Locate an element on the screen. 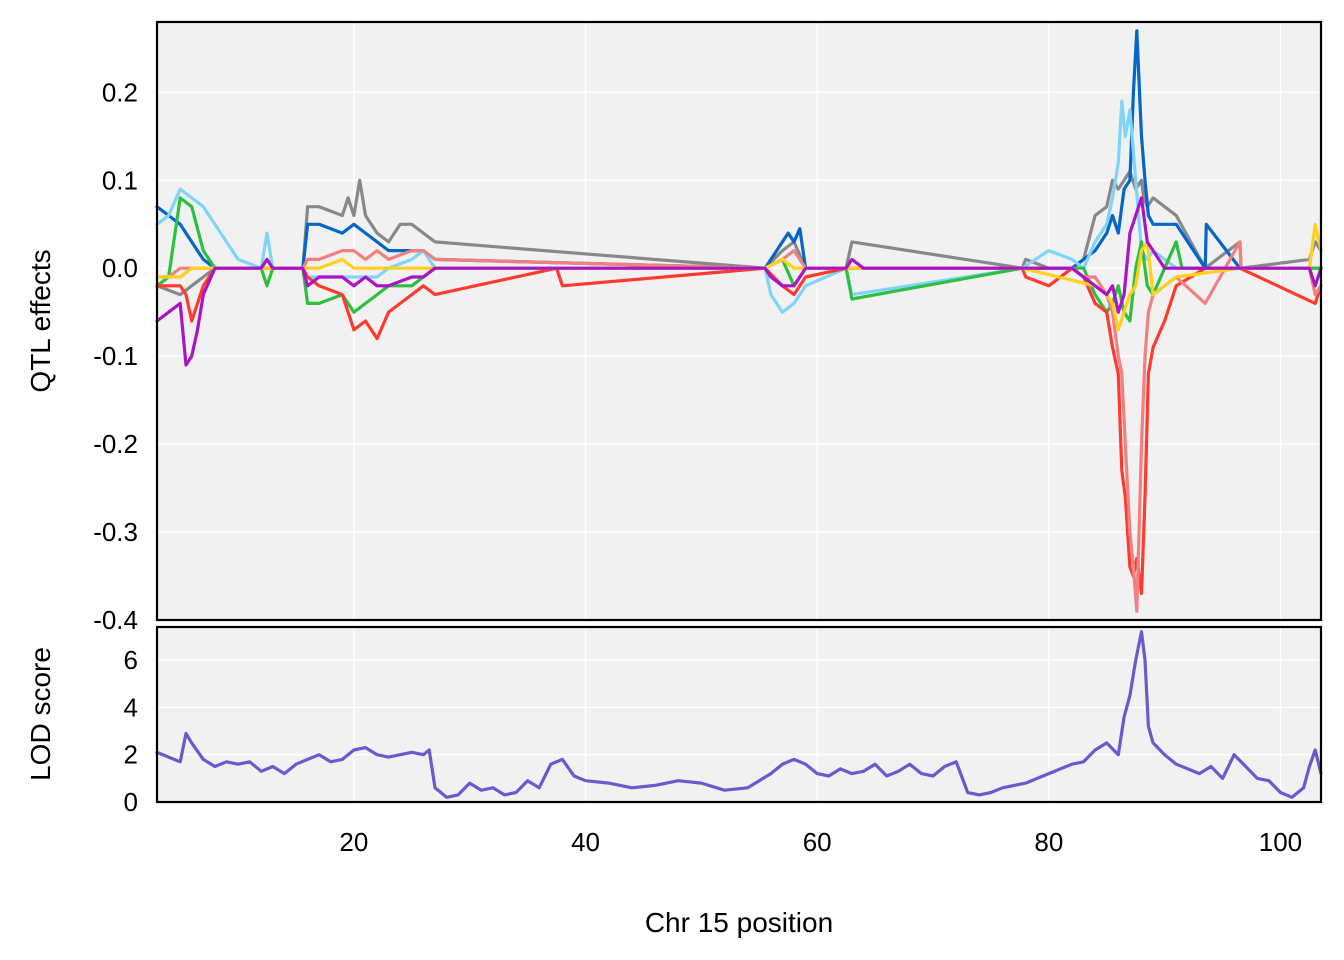 Image resolution: width=1344 pixels, height=960 pixels. effects-y-tick-label: -0.4 is located at coordinates (115, 620).